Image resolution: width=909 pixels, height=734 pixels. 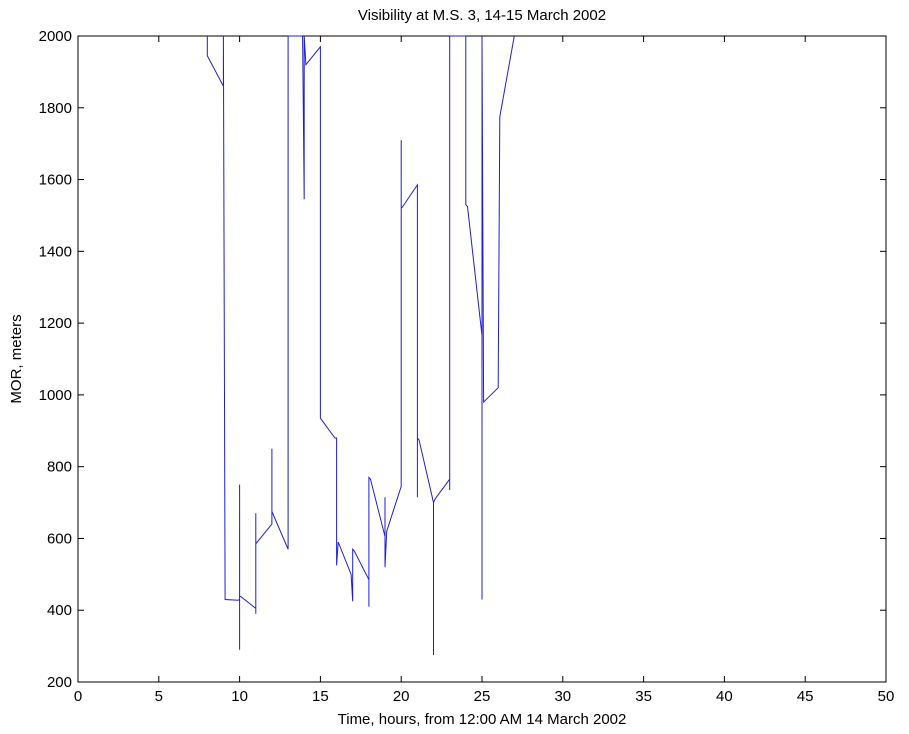 What do you see at coordinates (239, 696) in the screenshot?
I see `x-tick-label: 10` at bounding box center [239, 696].